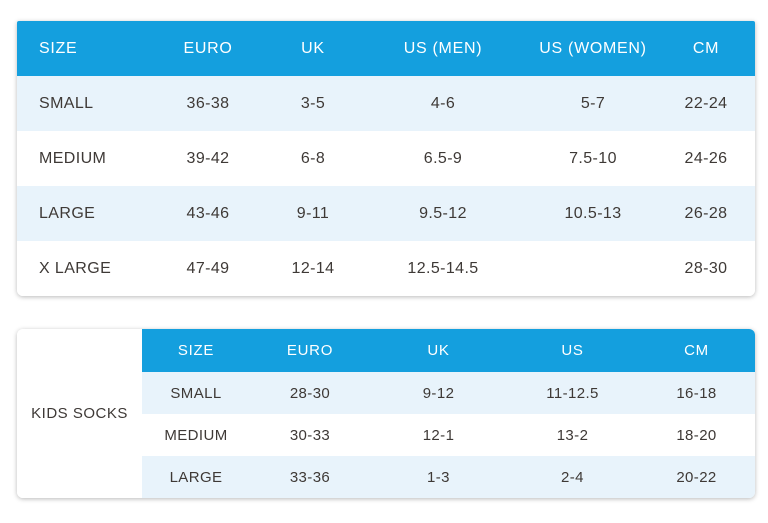  I want to click on cm-cell: 16-18, so click(696, 393).